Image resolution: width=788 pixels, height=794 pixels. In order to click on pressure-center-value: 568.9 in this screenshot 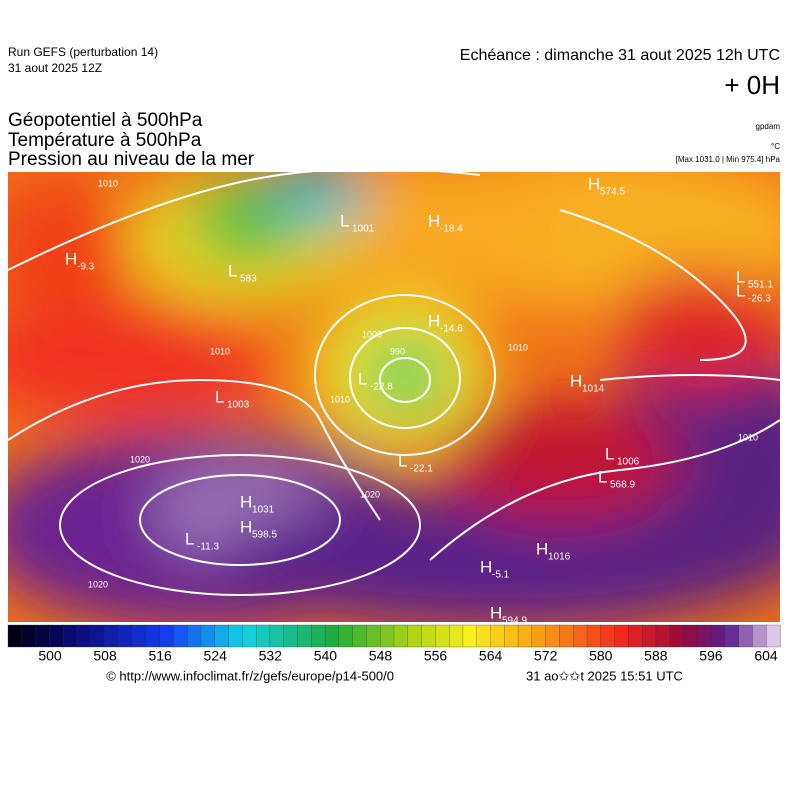, I will do `click(622, 485)`.